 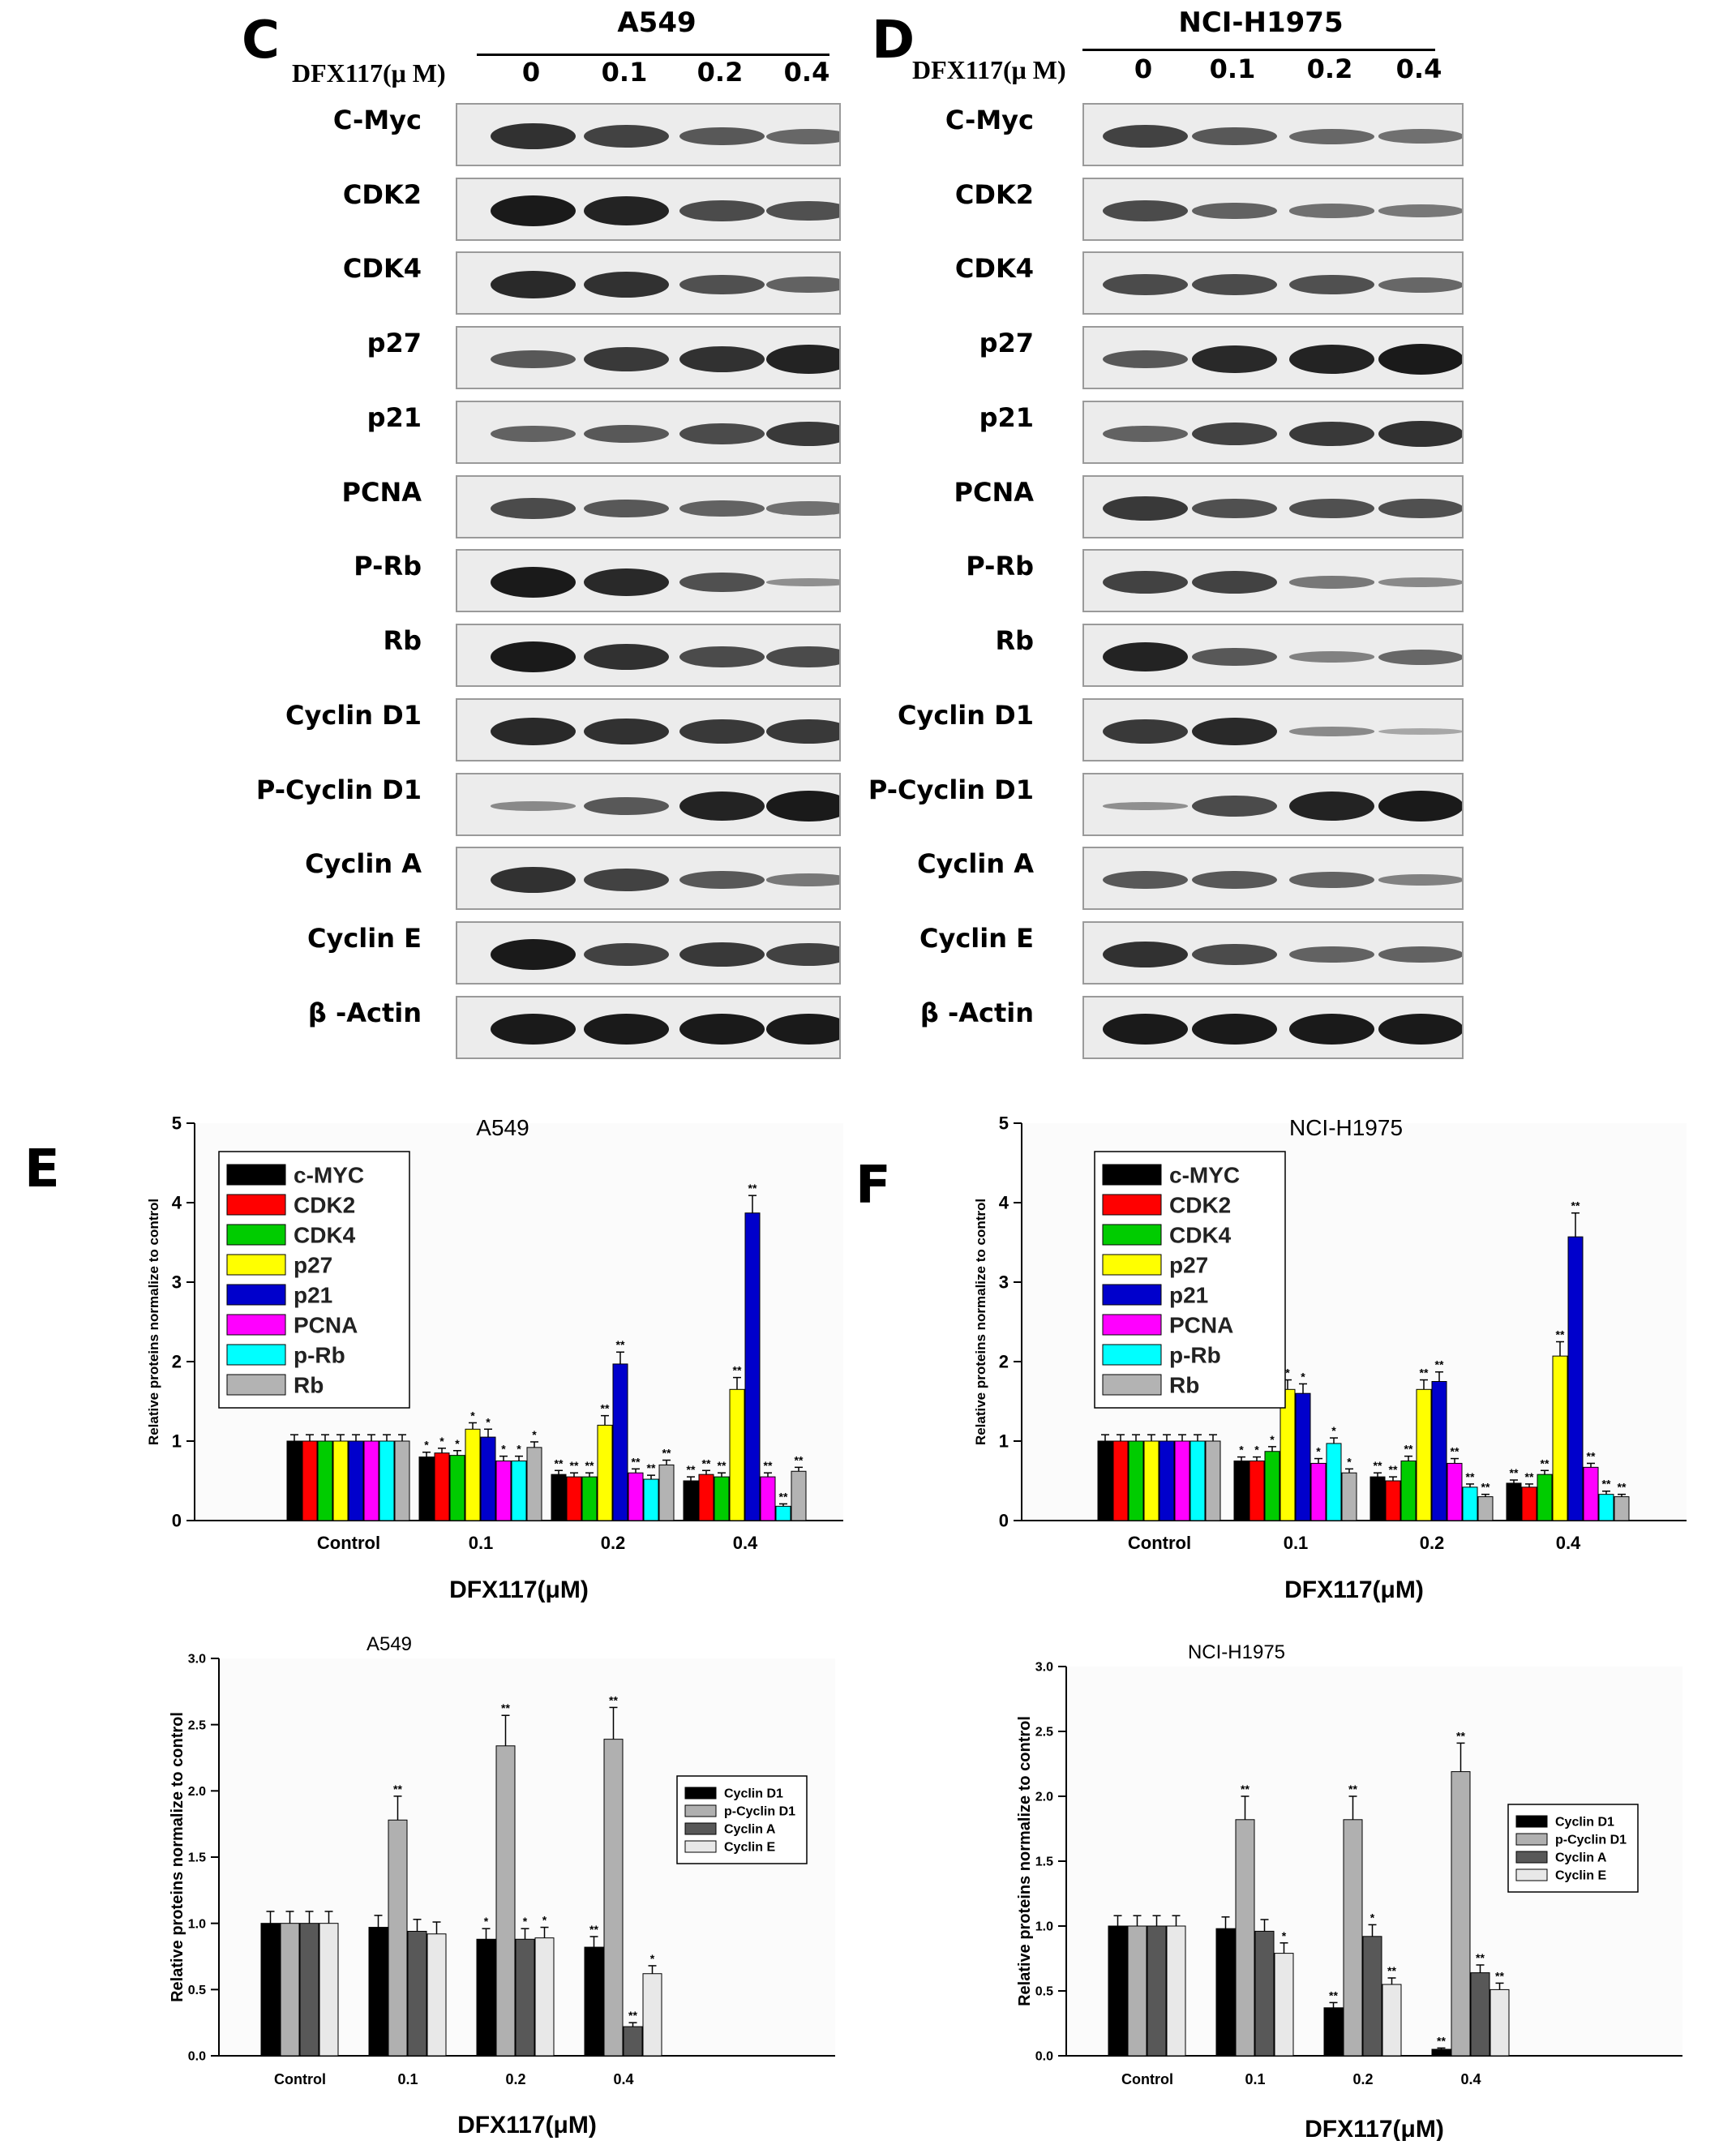 I want to click on blot-row-label: Cyclin A, so click(x=364, y=863).